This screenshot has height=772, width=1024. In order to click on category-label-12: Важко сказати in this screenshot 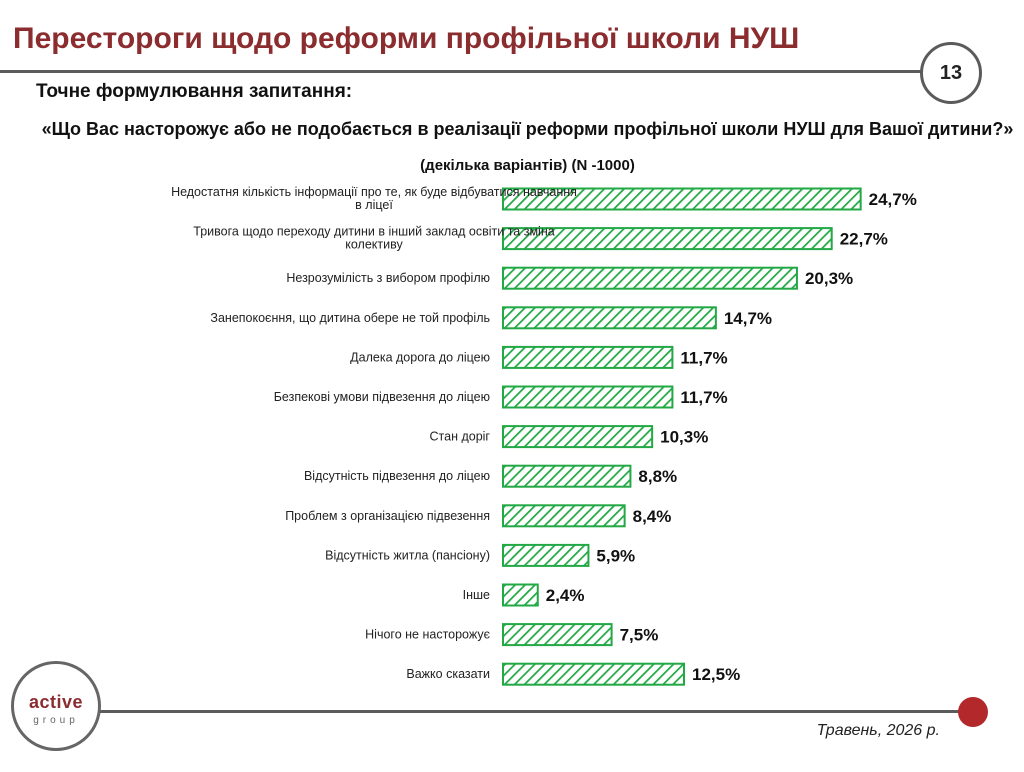, I will do `click(448, 674)`.